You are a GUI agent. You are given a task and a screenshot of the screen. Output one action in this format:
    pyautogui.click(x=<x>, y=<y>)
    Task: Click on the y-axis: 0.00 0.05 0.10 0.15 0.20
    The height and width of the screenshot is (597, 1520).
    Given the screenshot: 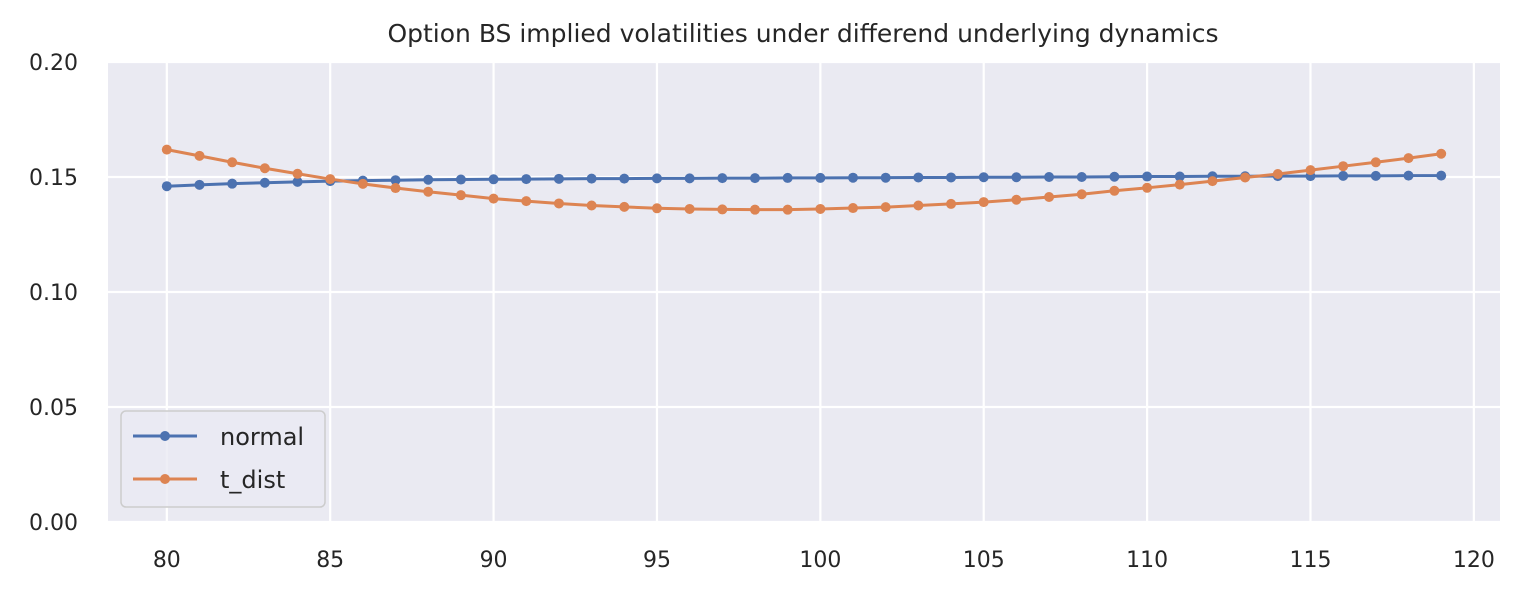 What is the action you would take?
    pyautogui.click(x=53, y=293)
    